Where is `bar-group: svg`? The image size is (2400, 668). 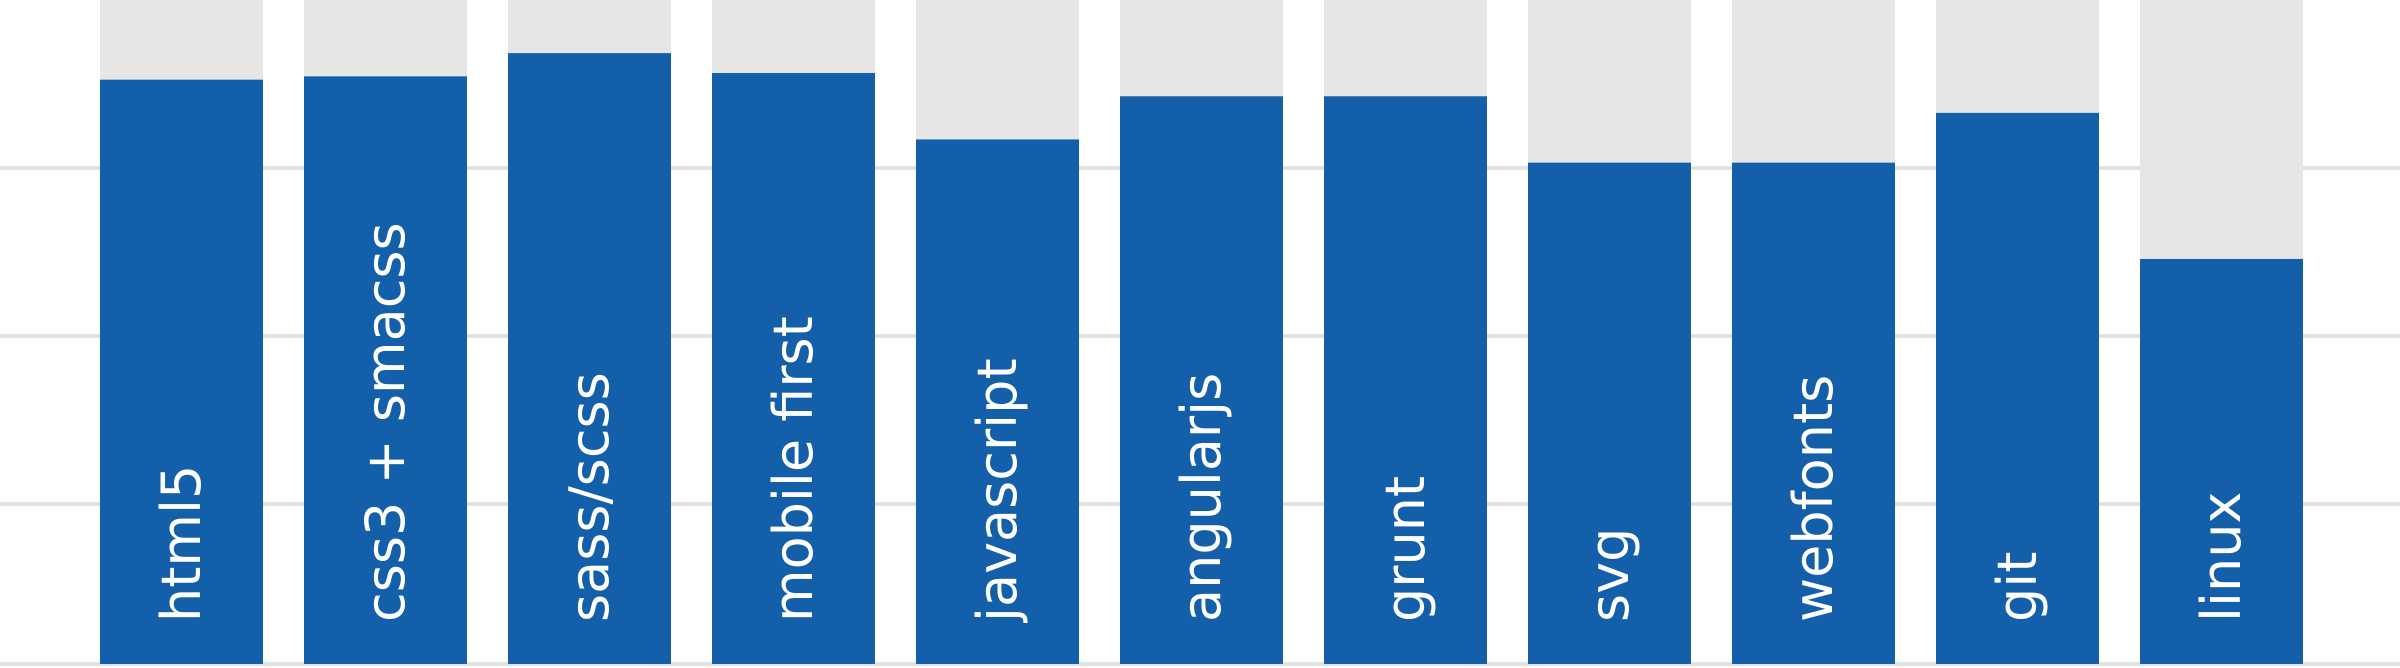 bar-group: svg is located at coordinates (1609, 332).